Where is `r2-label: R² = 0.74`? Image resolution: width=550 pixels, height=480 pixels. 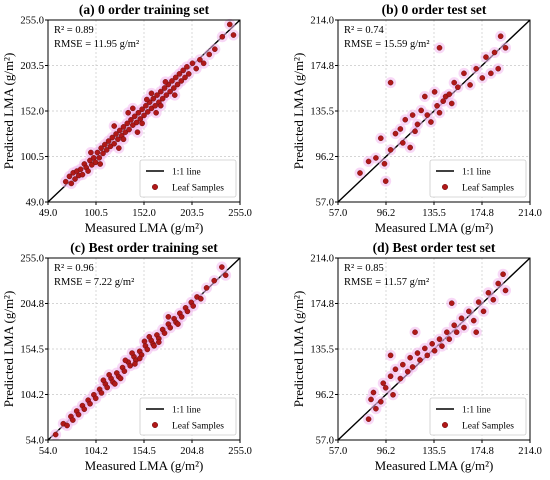 r2-label: R² = 0.74 is located at coordinates (364, 30).